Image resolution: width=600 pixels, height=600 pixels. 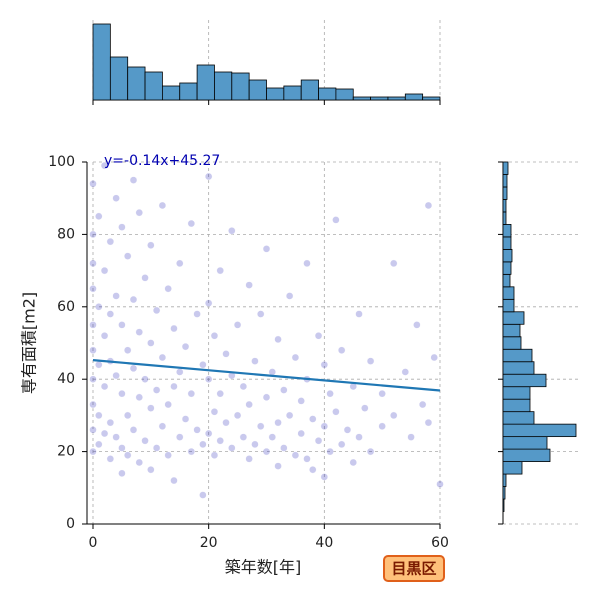 I want to click on regression-line, so click(x=266, y=375).